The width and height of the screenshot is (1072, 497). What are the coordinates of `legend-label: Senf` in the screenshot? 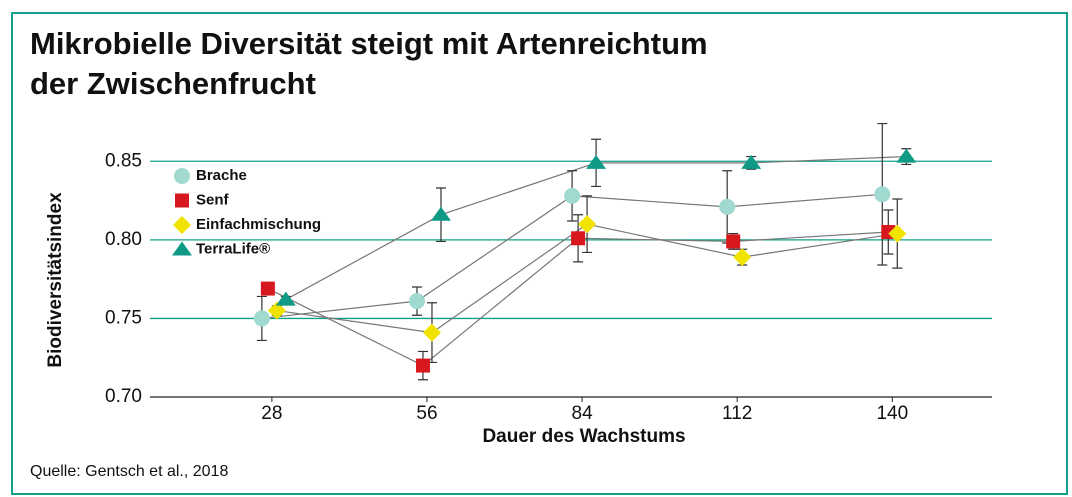 It's located at (213, 199).